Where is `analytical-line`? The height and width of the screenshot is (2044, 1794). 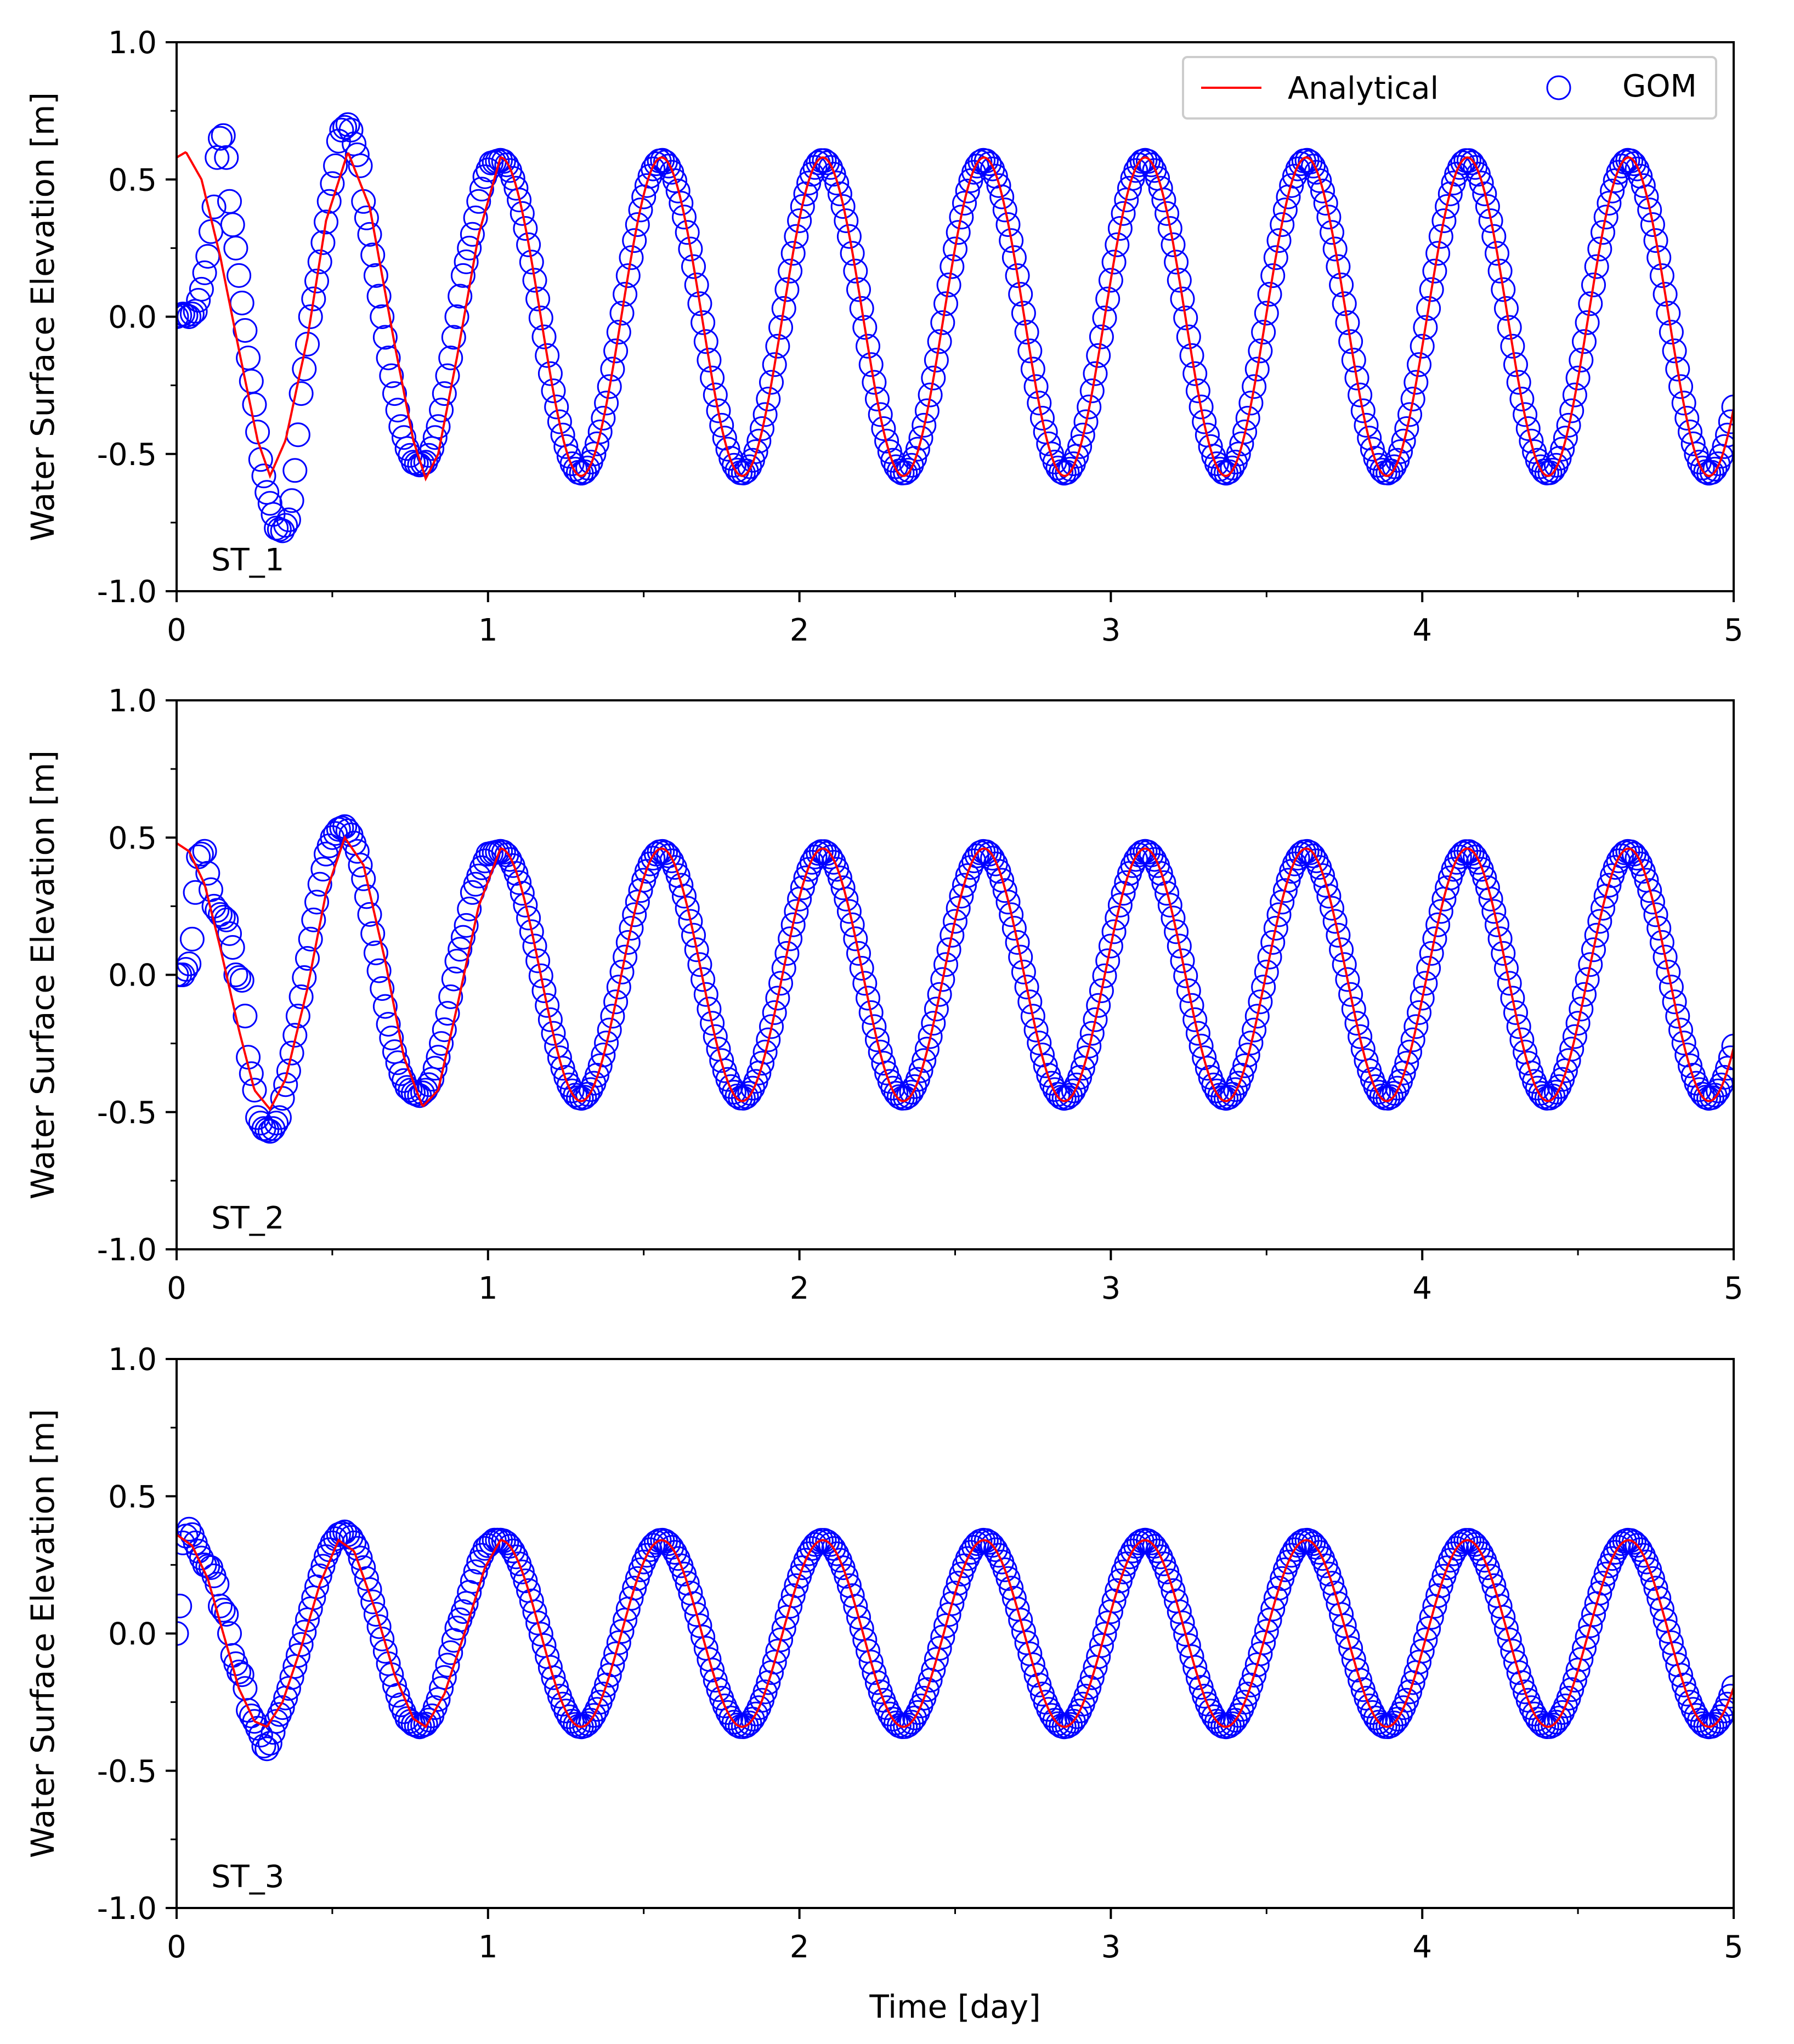 analytical-line is located at coordinates (955, 1631).